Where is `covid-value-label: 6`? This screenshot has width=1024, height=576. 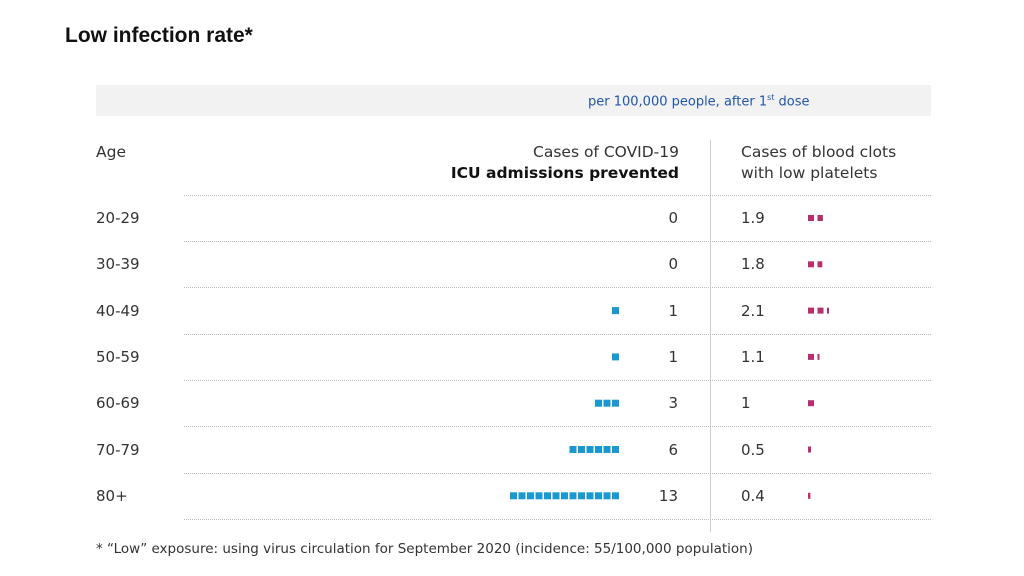
covid-value-label: 6 is located at coordinates (673, 449).